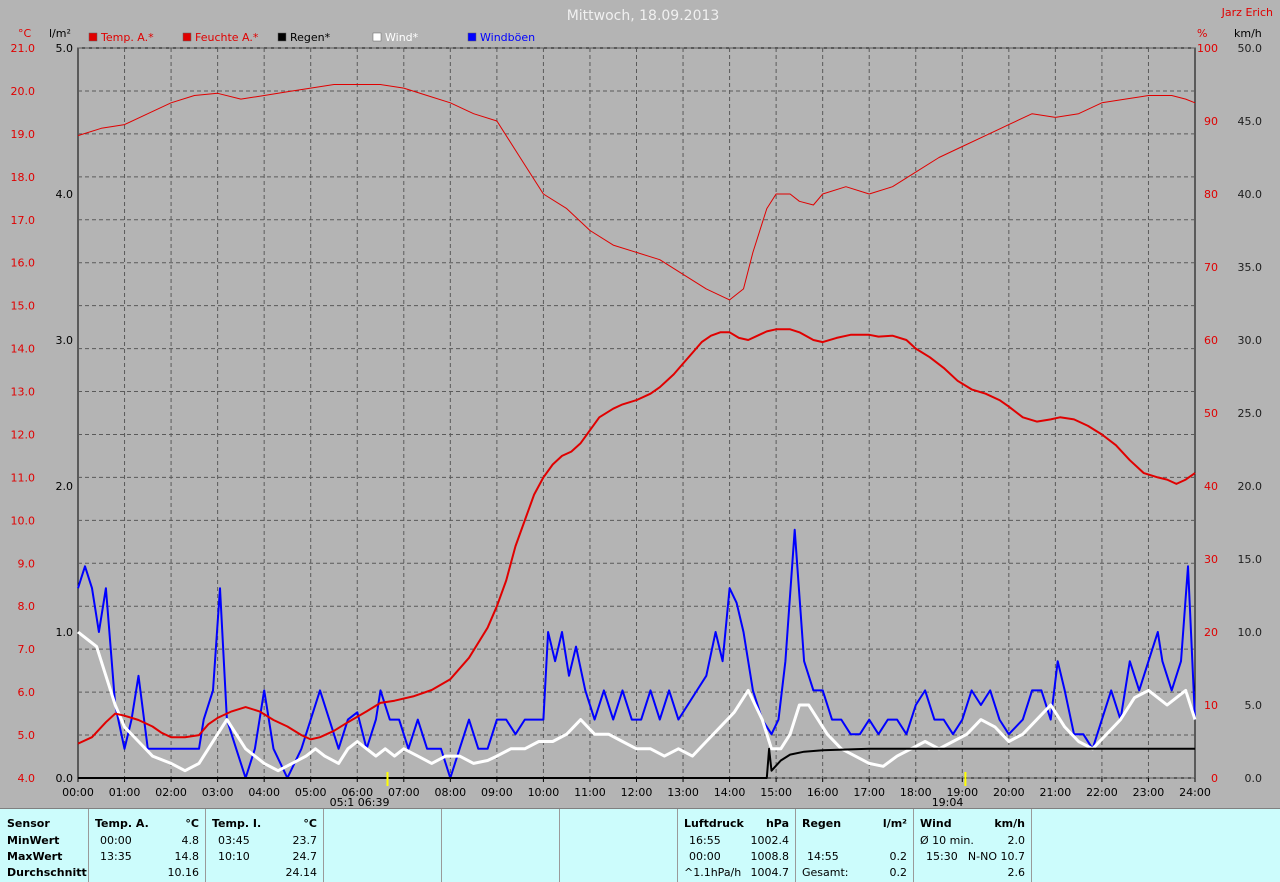 This screenshot has width=1280, height=882. Describe the element at coordinates (497, 792) in the screenshot. I see `time-tick-label: 09:00` at that location.